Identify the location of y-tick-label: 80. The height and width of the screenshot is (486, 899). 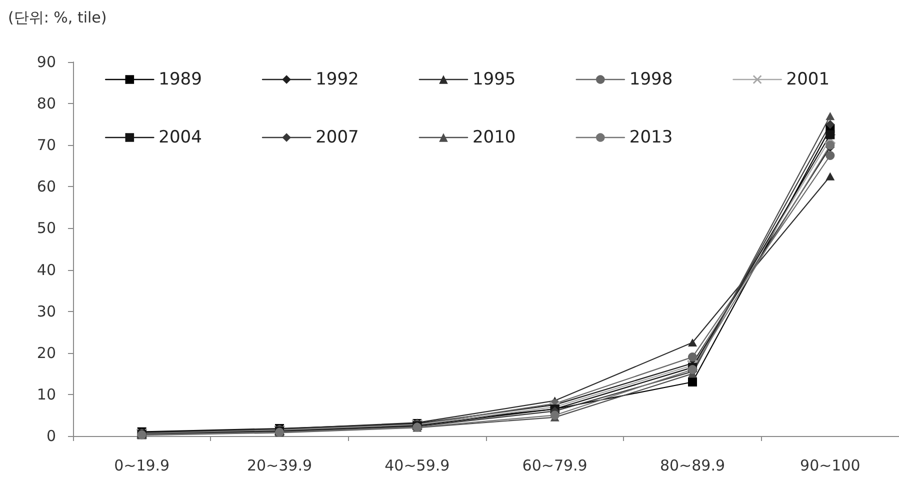
(46, 103).